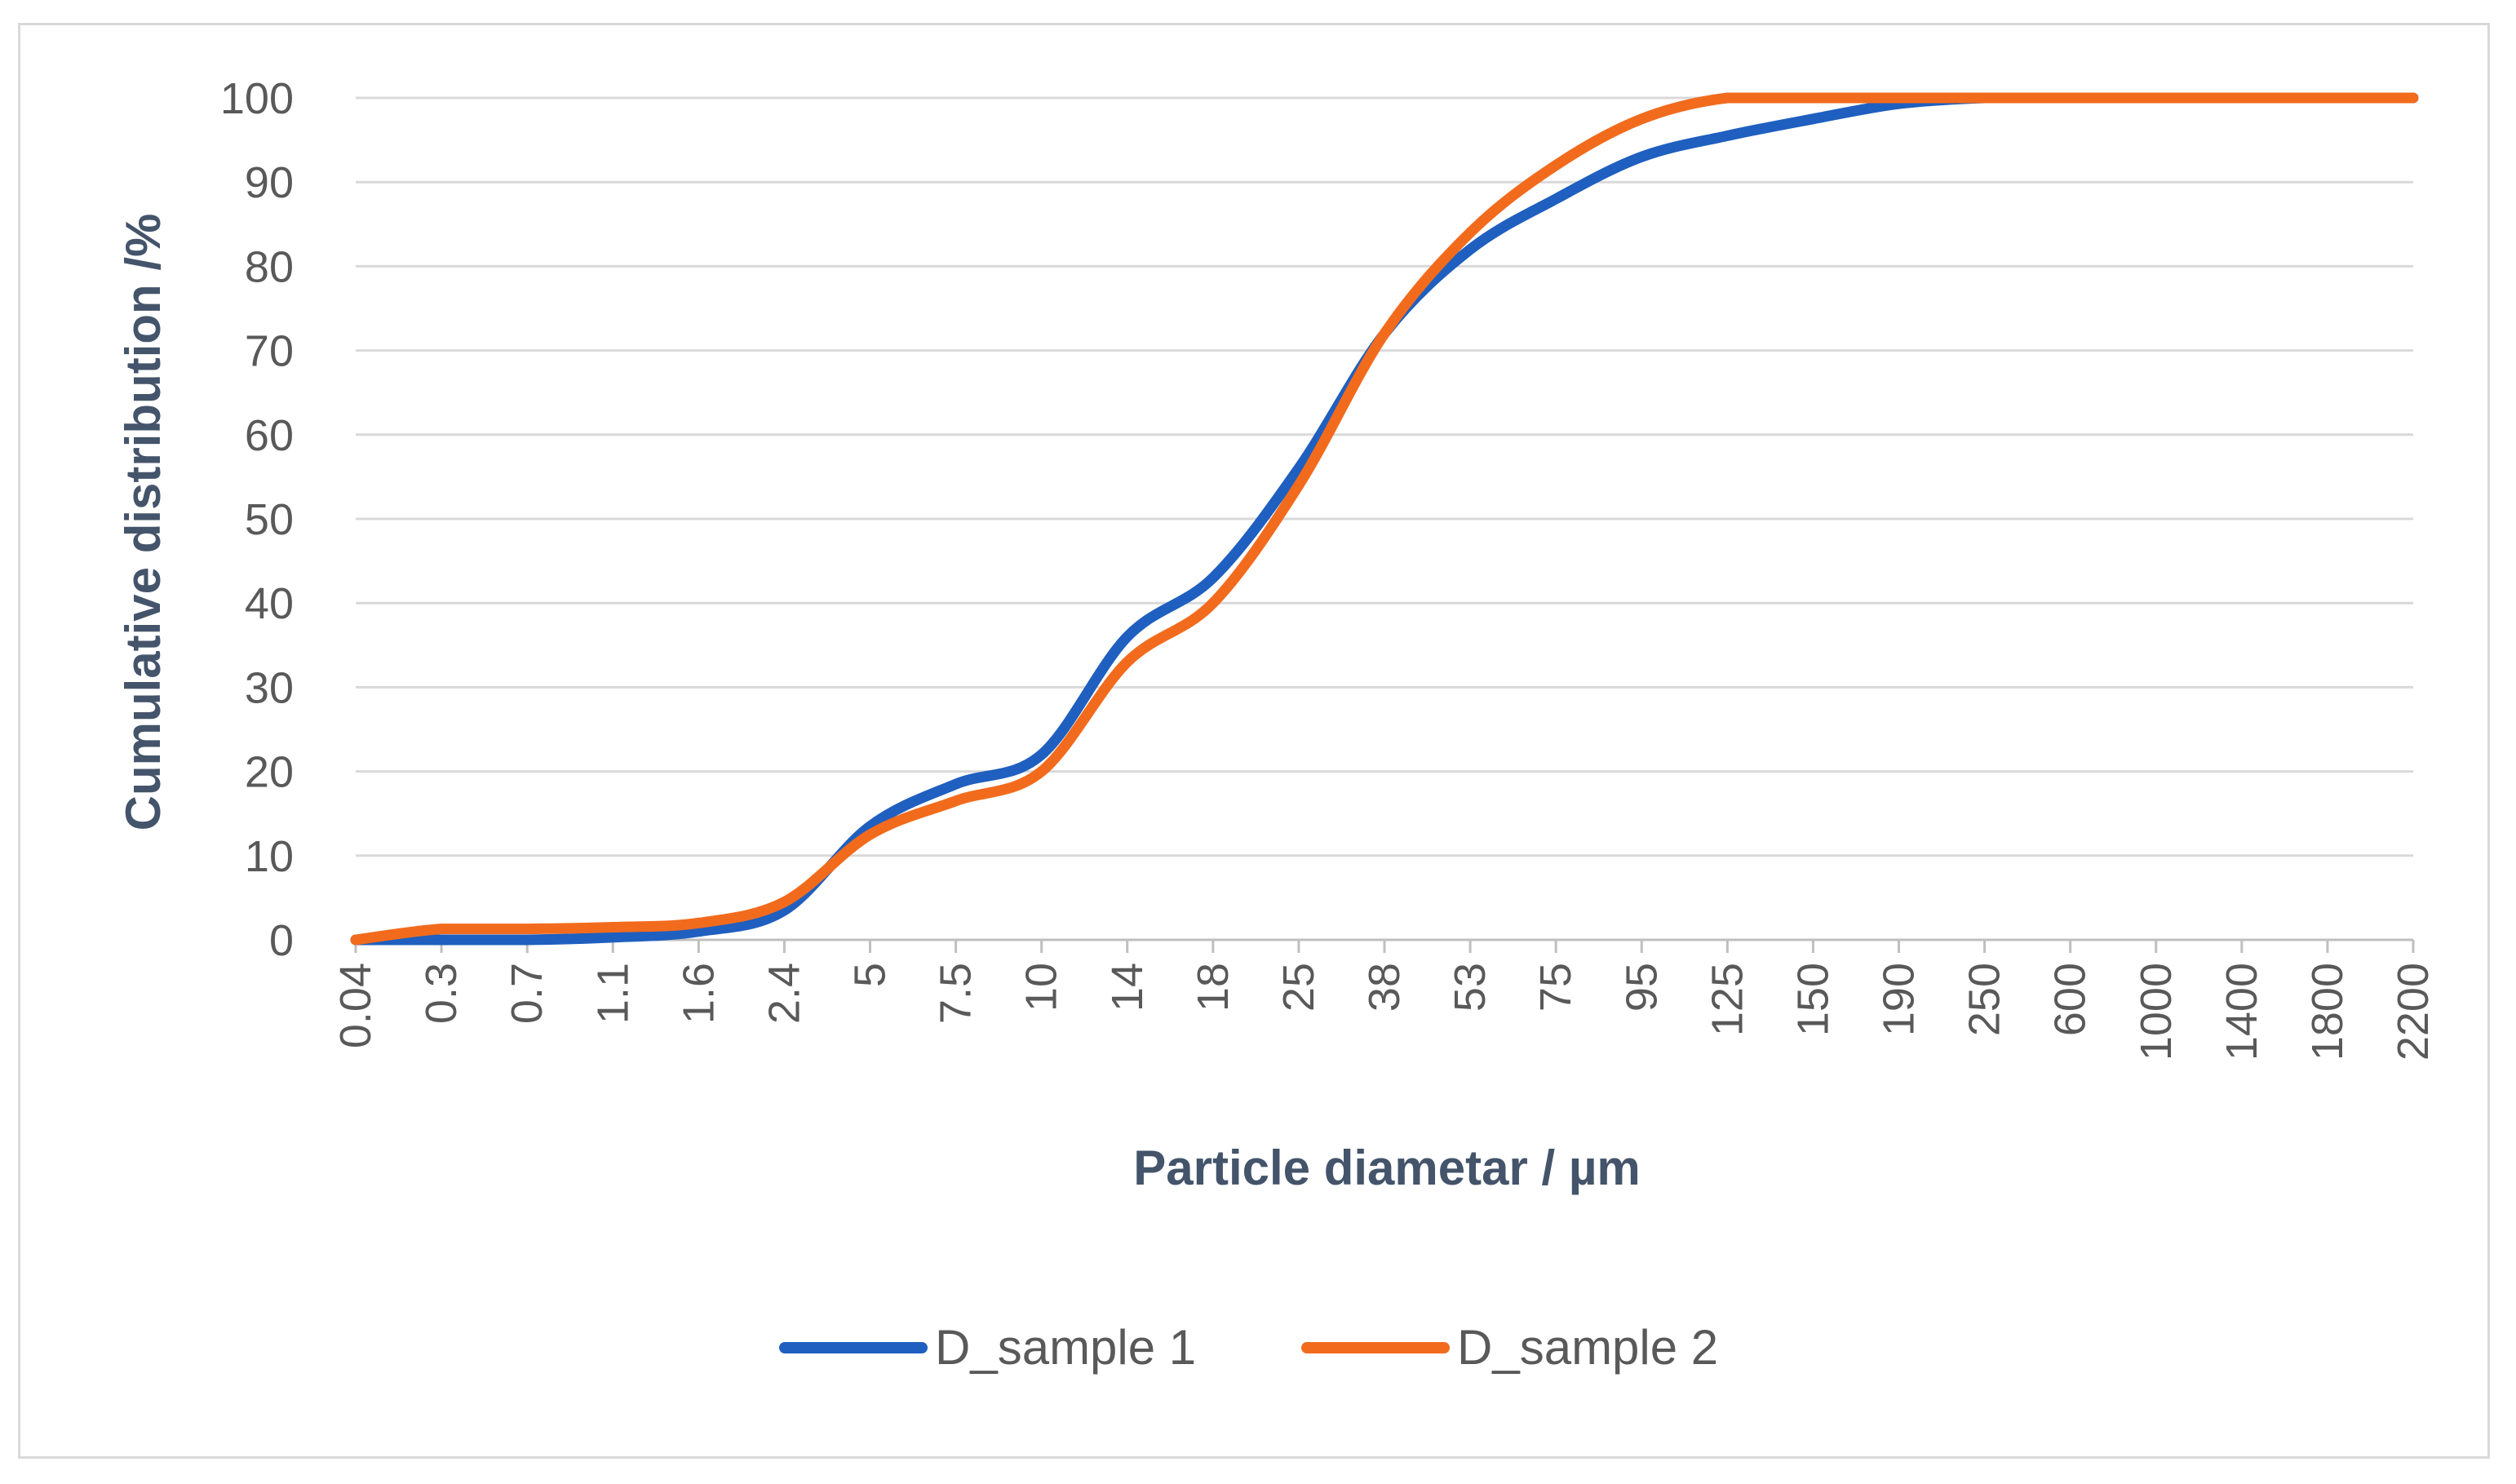 The height and width of the screenshot is (1484, 2516). Describe the element at coordinates (956, 993) in the screenshot. I see `x-tick-label: 7.5` at that location.